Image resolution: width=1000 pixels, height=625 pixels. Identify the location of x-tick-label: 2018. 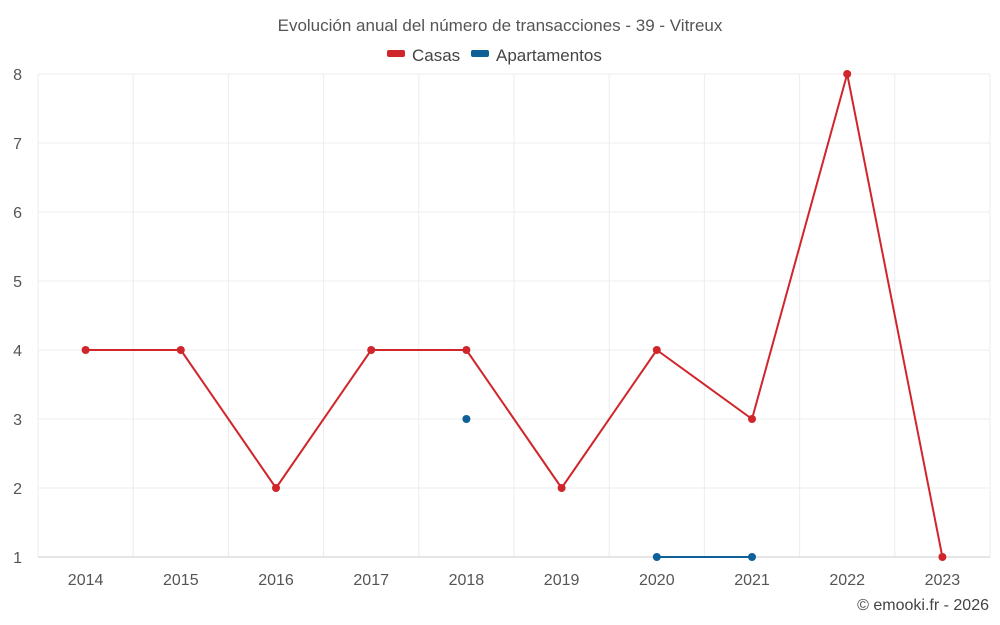
(467, 580).